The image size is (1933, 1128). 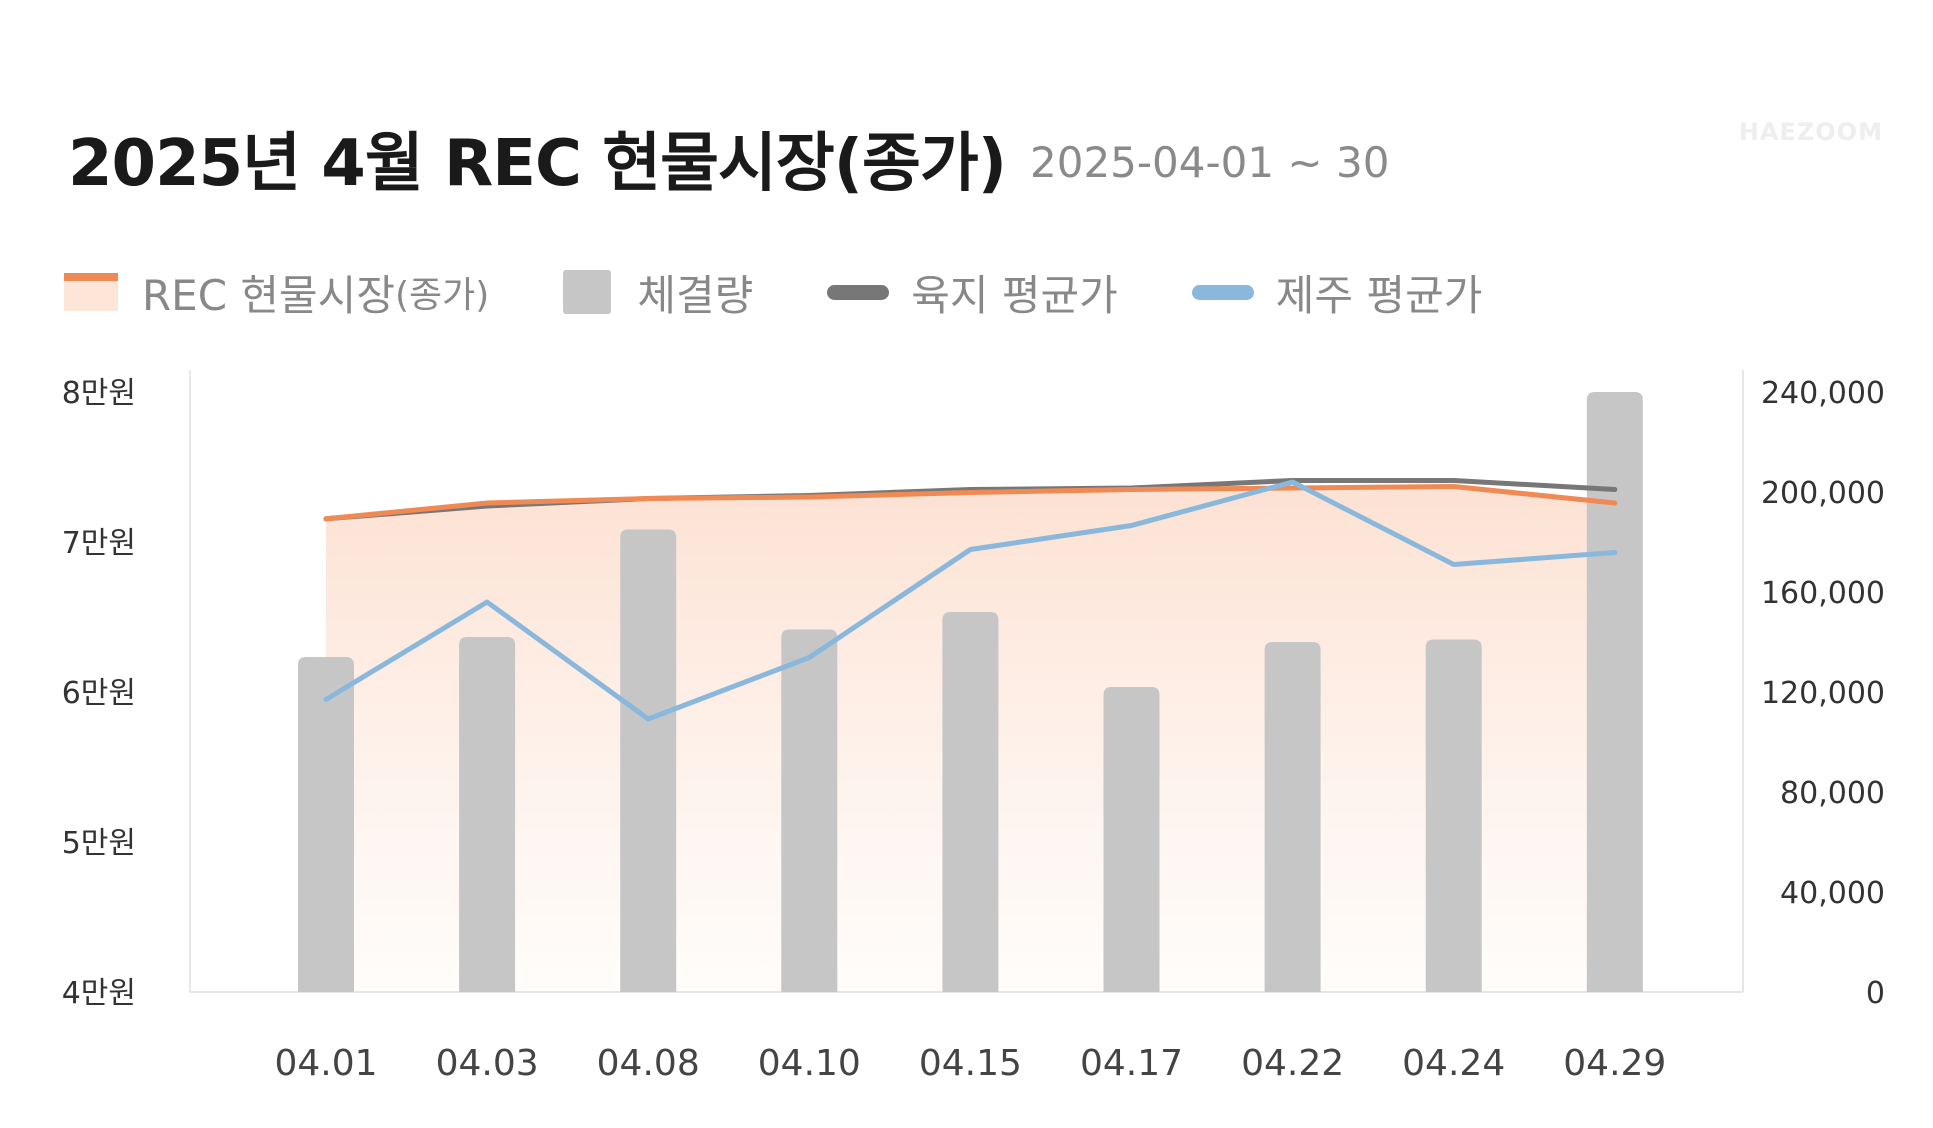 I want to click on x-tick-label: 04.22, so click(x=1292, y=1063).